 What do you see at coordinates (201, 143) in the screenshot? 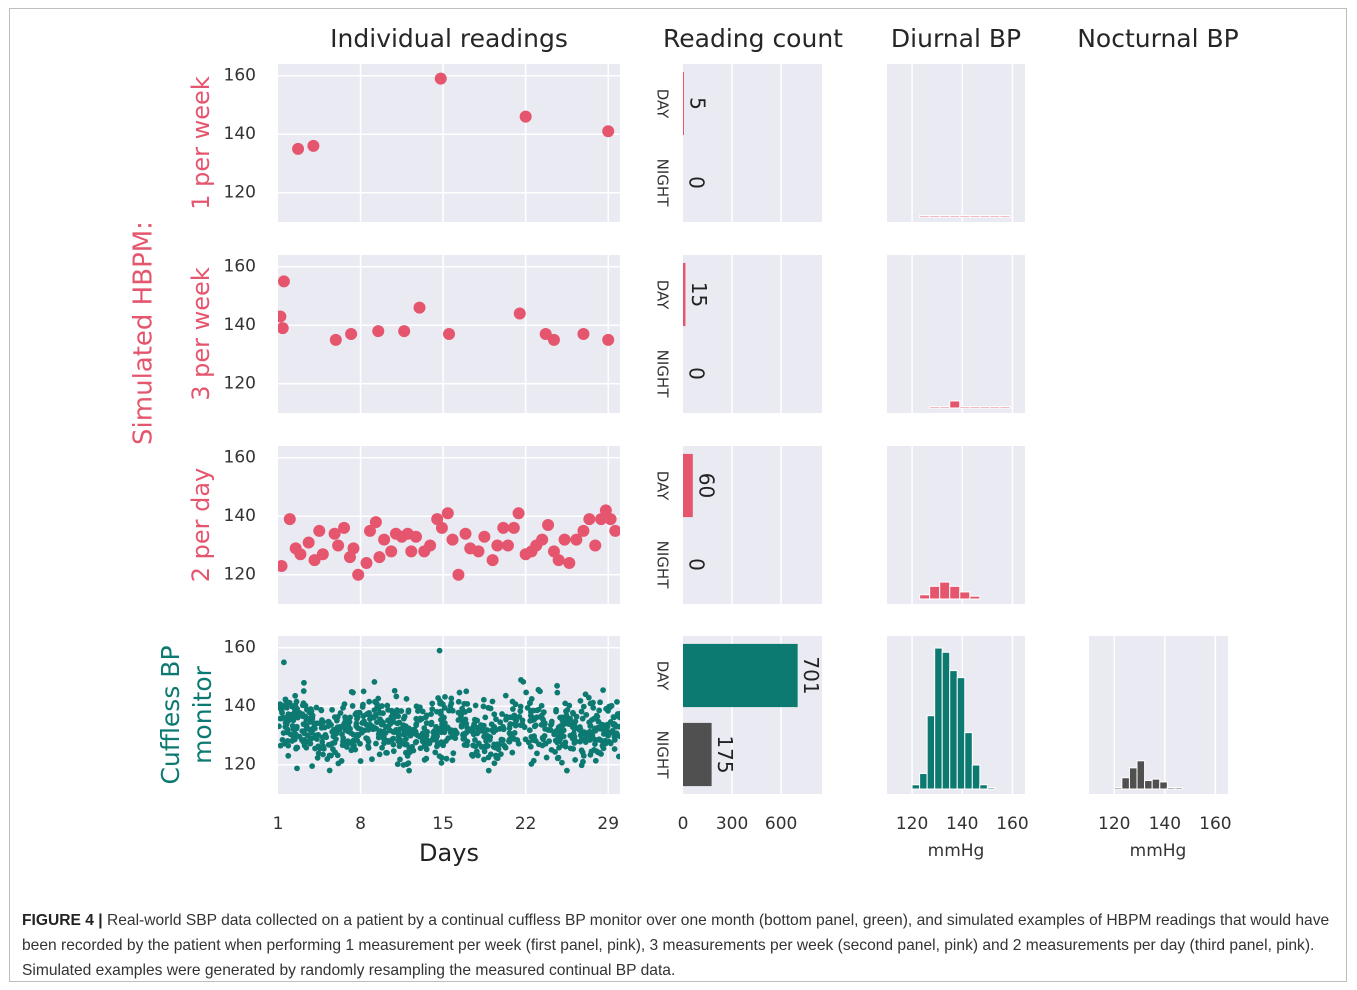
I see `row-label-0: 1 per week` at bounding box center [201, 143].